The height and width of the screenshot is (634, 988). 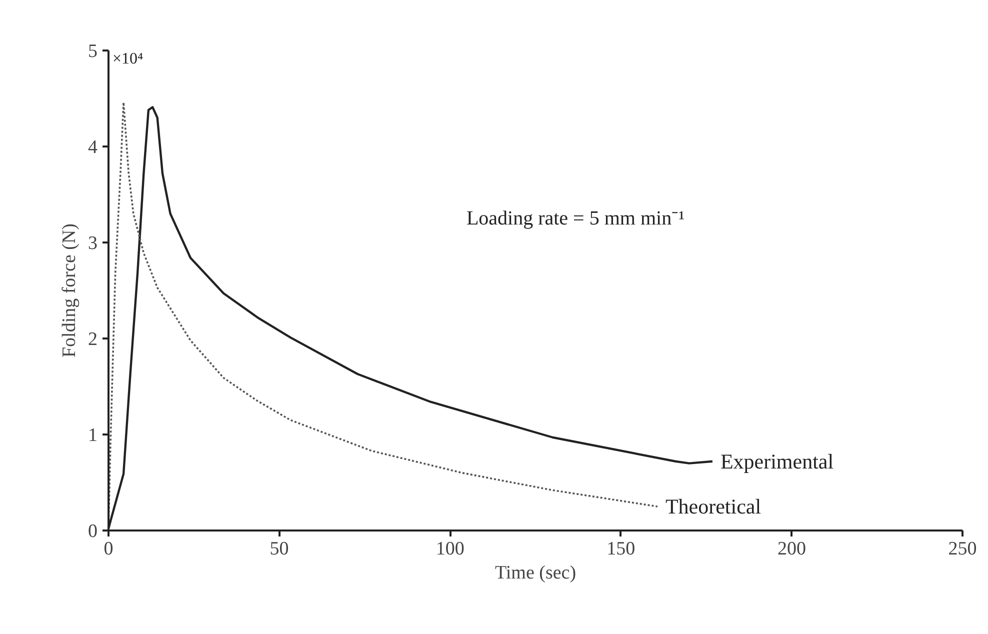 I want to click on x-tick-label: 250, so click(x=962, y=549).